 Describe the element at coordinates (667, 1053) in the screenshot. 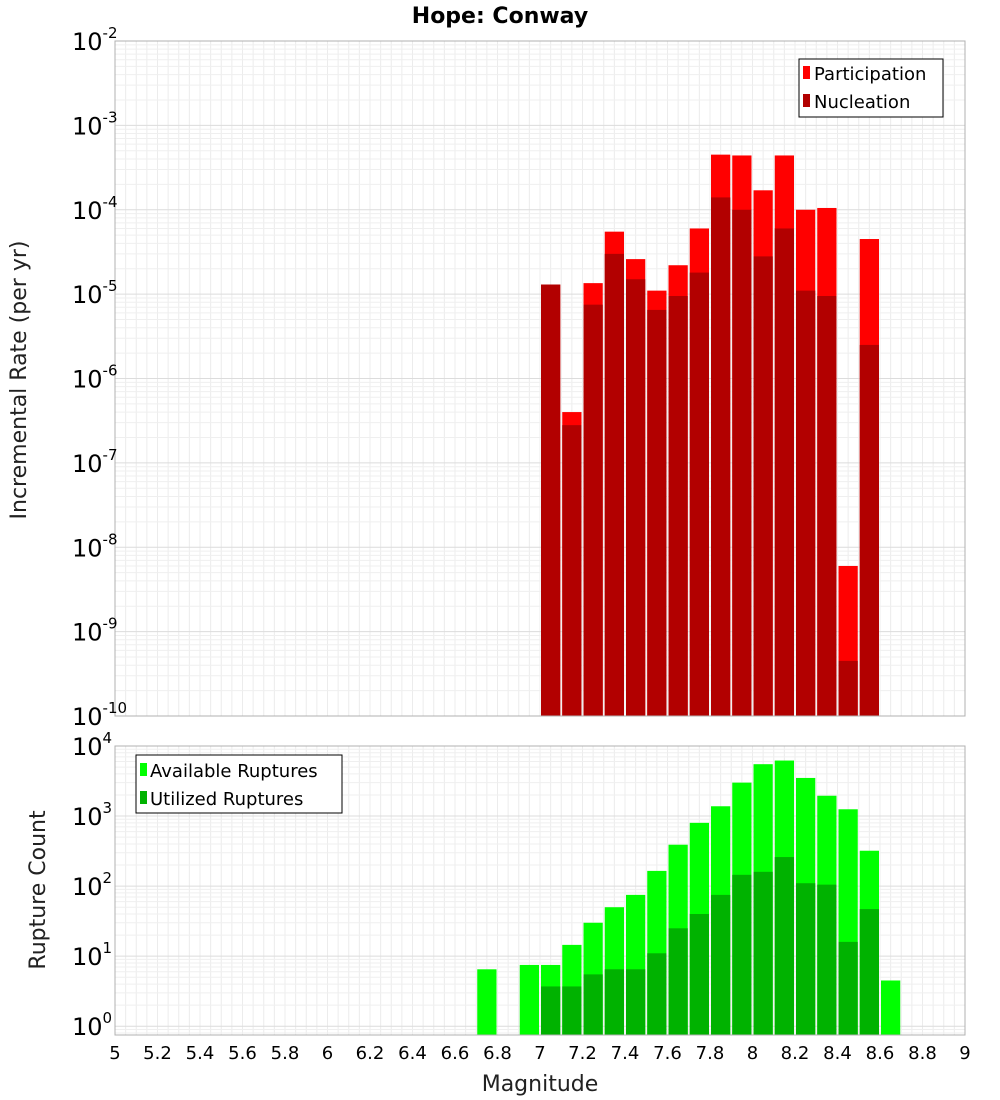

I see `x-tick-label: 7.6` at that location.